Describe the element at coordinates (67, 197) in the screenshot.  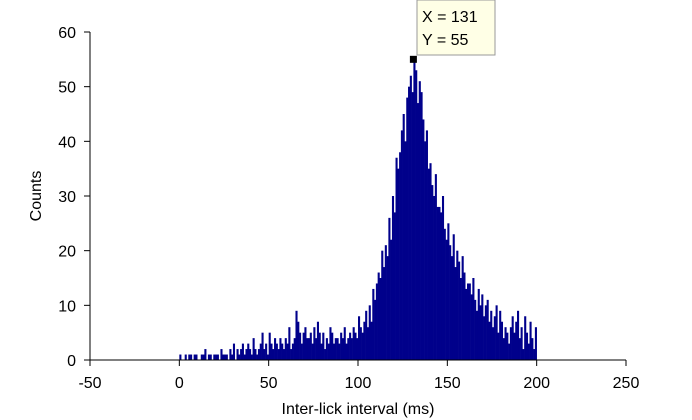
I see `y-tick-label: 30` at that location.